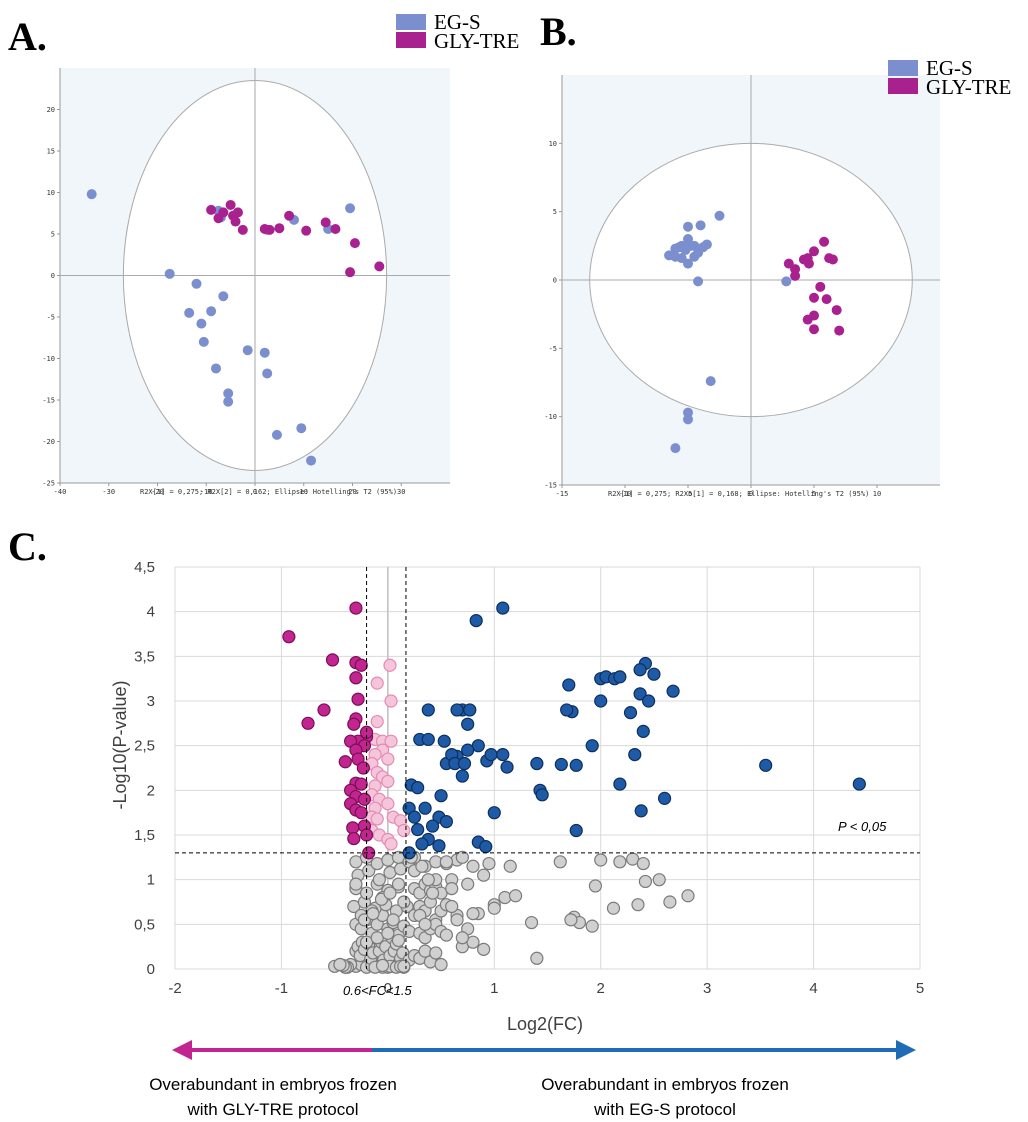 The height and width of the screenshot is (1122, 1028). What do you see at coordinates (108, 492) in the screenshot?
I see `x-tick-label: -30` at bounding box center [108, 492].